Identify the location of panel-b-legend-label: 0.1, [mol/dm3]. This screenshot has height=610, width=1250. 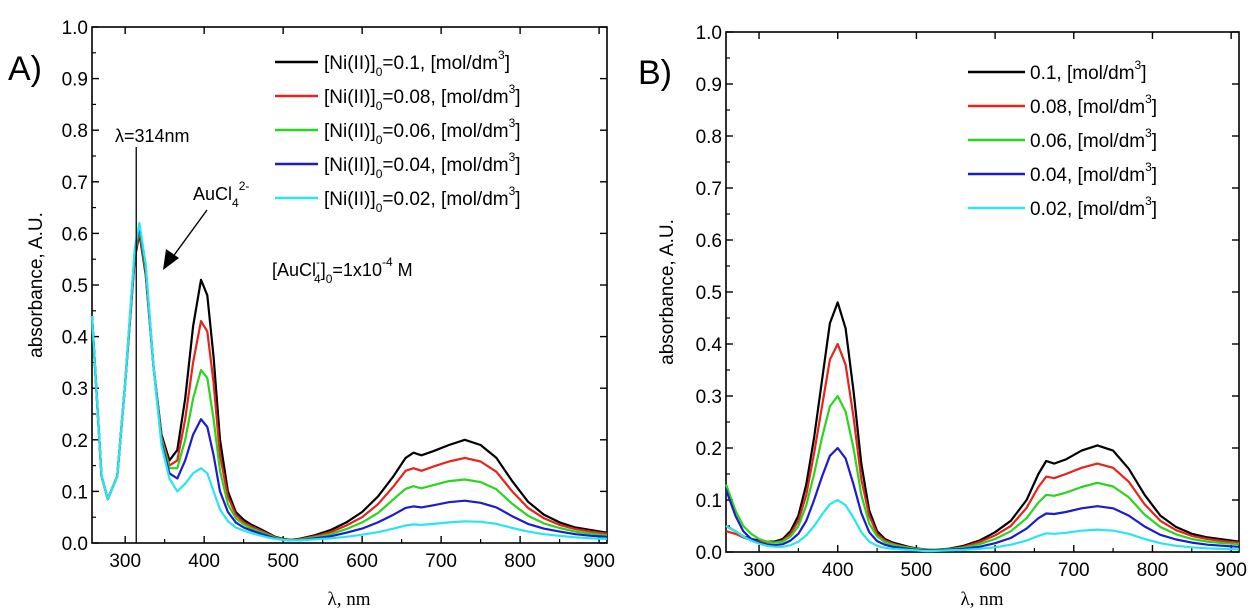
(1088, 71).